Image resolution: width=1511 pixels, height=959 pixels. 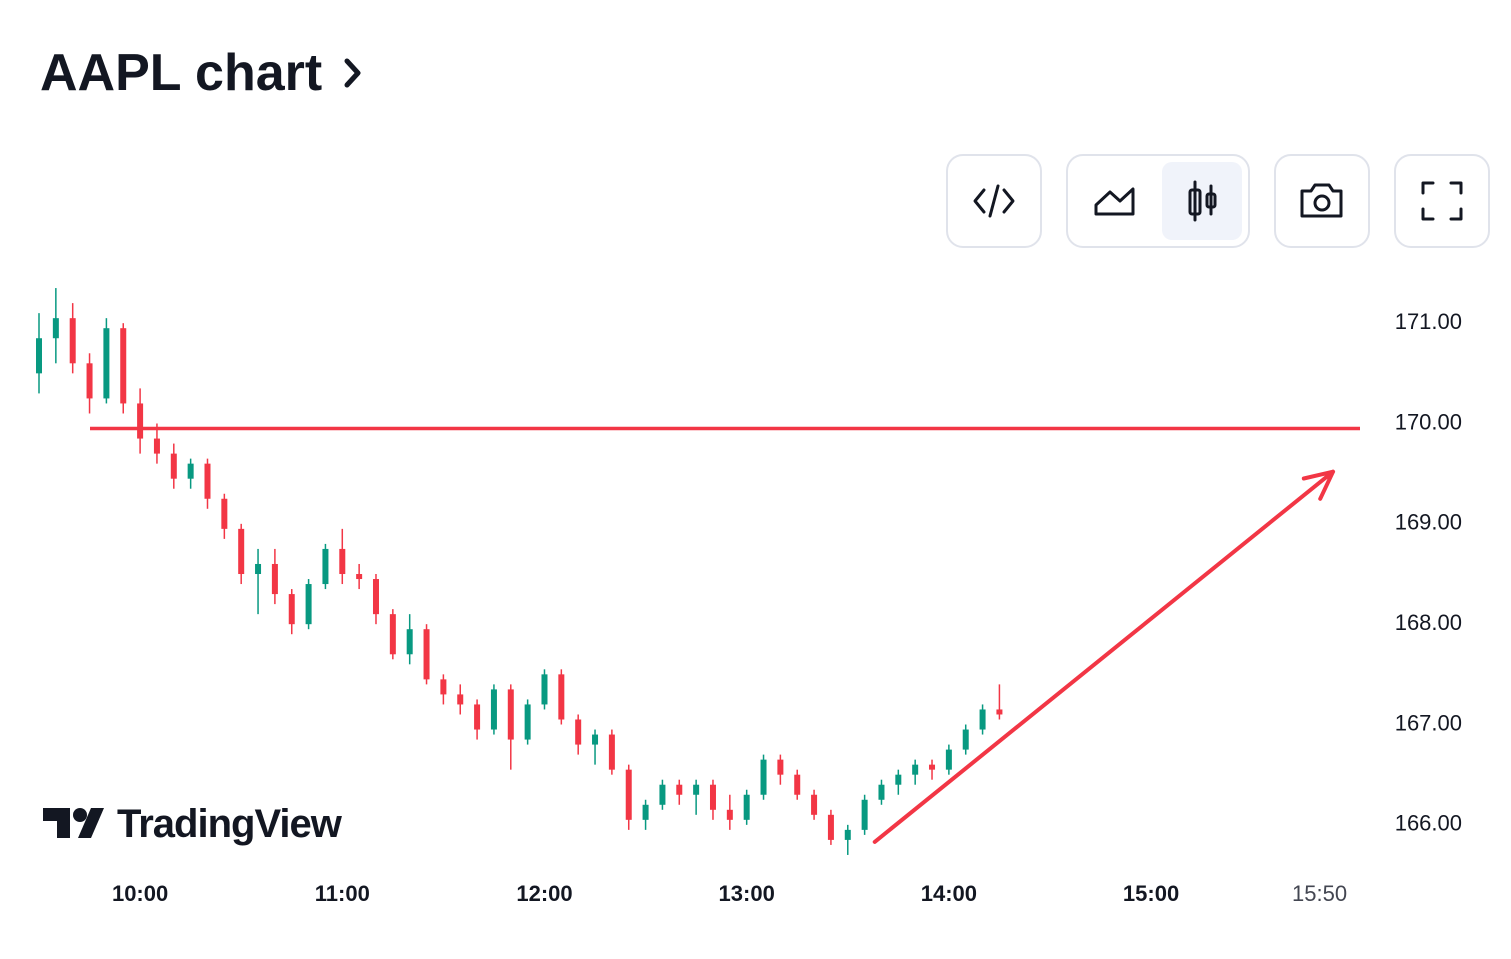 I want to click on title-chevron, so click(x=352, y=73).